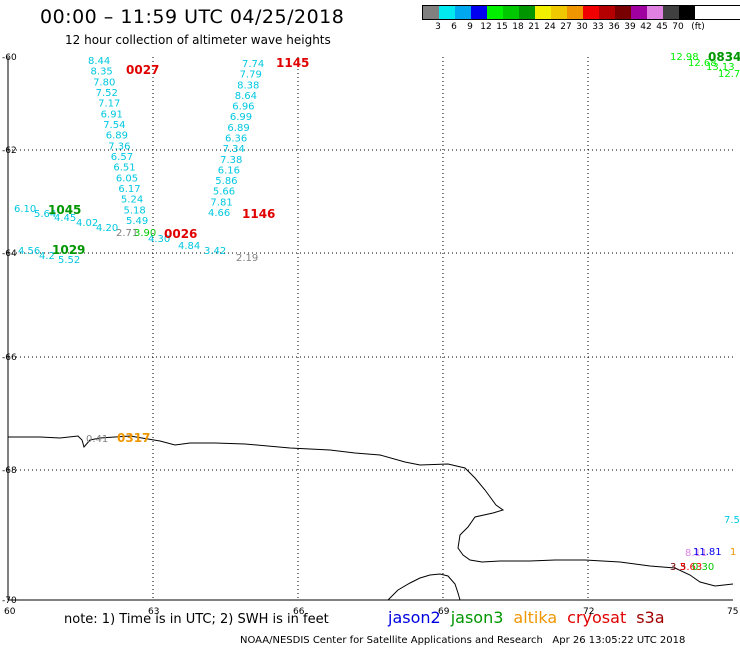 This screenshot has height=650, width=740. I want to click on swh-value: 1, so click(733, 552).